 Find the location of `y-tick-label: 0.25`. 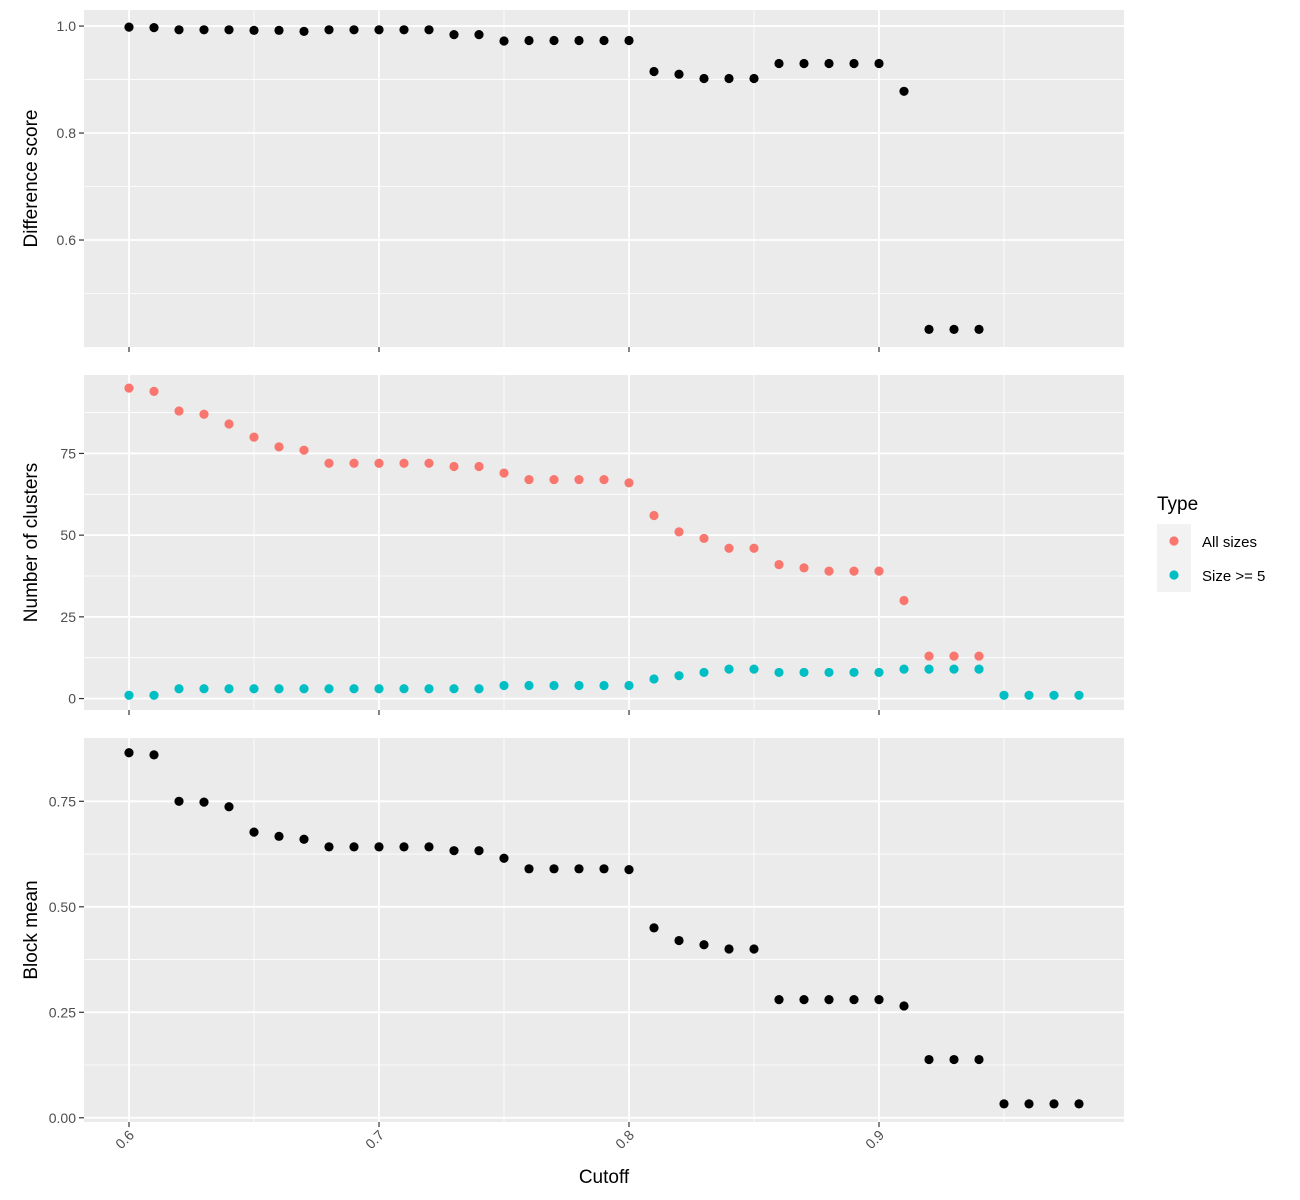

y-tick-label: 0.25 is located at coordinates (62, 1012).